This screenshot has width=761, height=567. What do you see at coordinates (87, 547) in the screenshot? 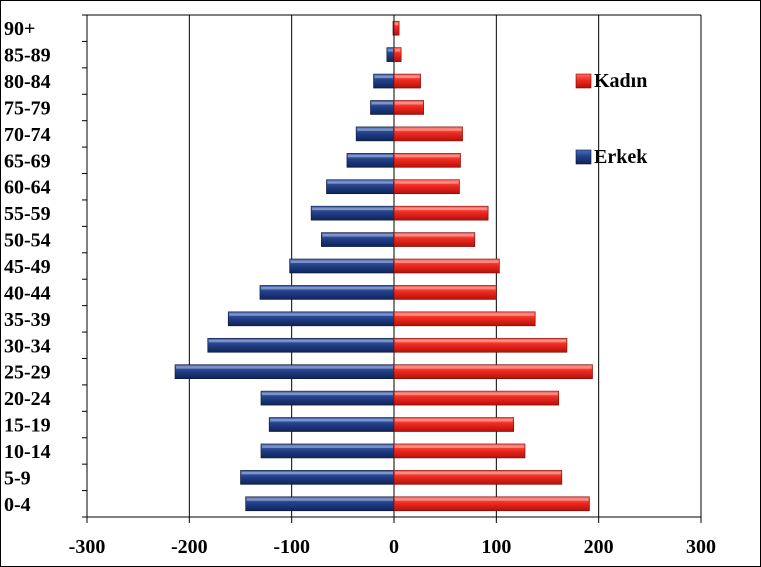
I see `x-tick-label-0: -300` at bounding box center [87, 547].